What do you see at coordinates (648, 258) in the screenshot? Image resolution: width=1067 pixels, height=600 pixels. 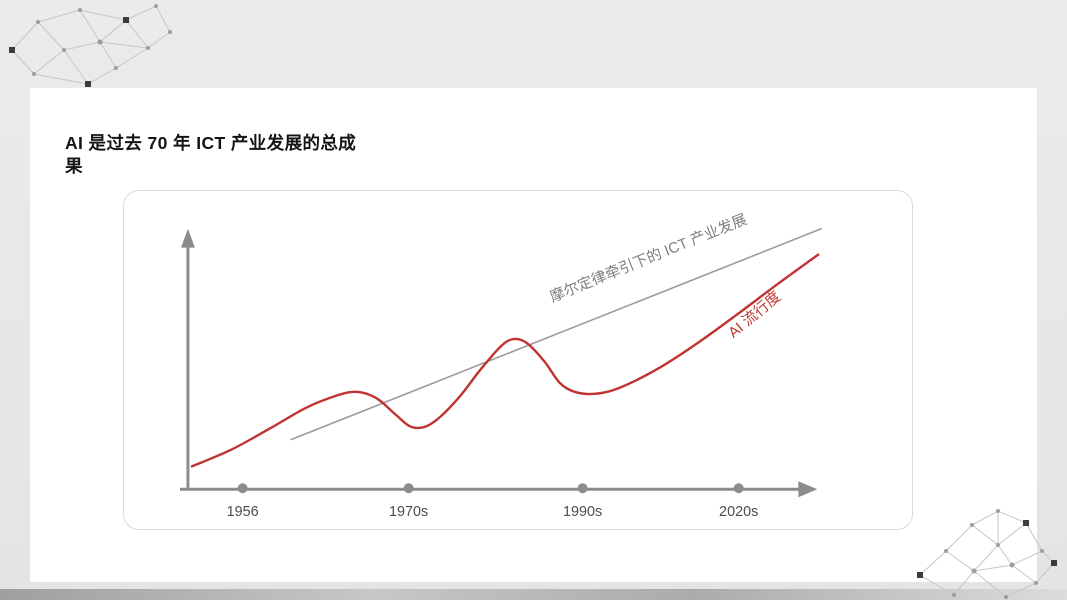 I see `series-label-0: 摩尔定律牵引下的 ICT 产业发展` at bounding box center [648, 258].